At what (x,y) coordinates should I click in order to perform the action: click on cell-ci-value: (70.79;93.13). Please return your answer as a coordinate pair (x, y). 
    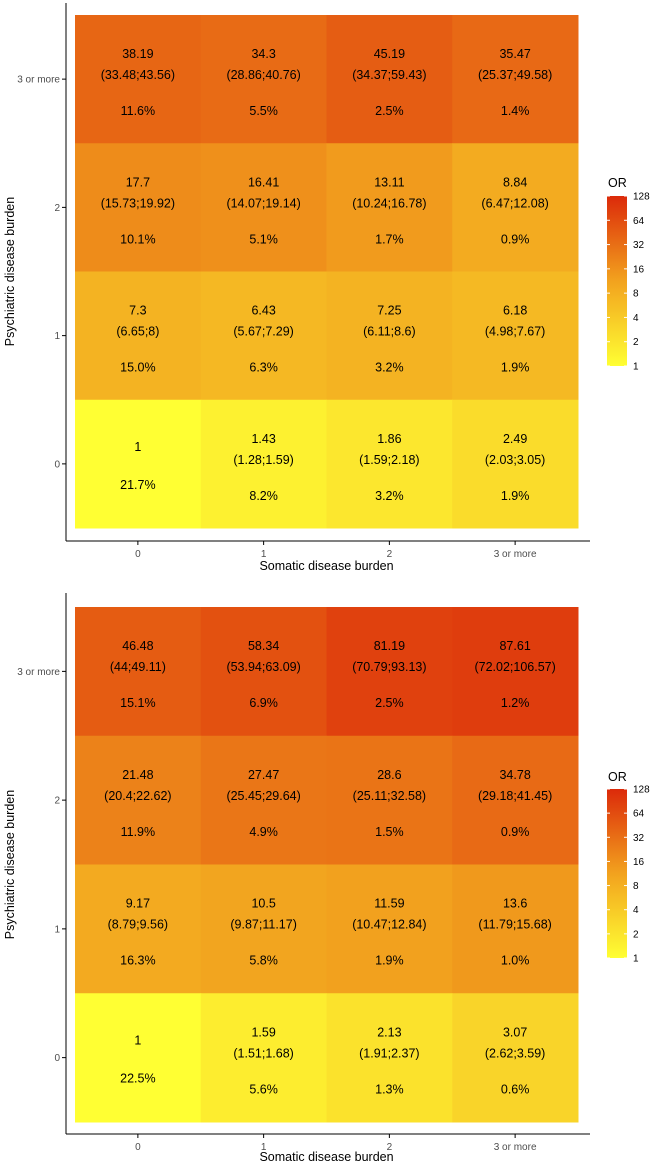
    Looking at the image, I should click on (389, 667).